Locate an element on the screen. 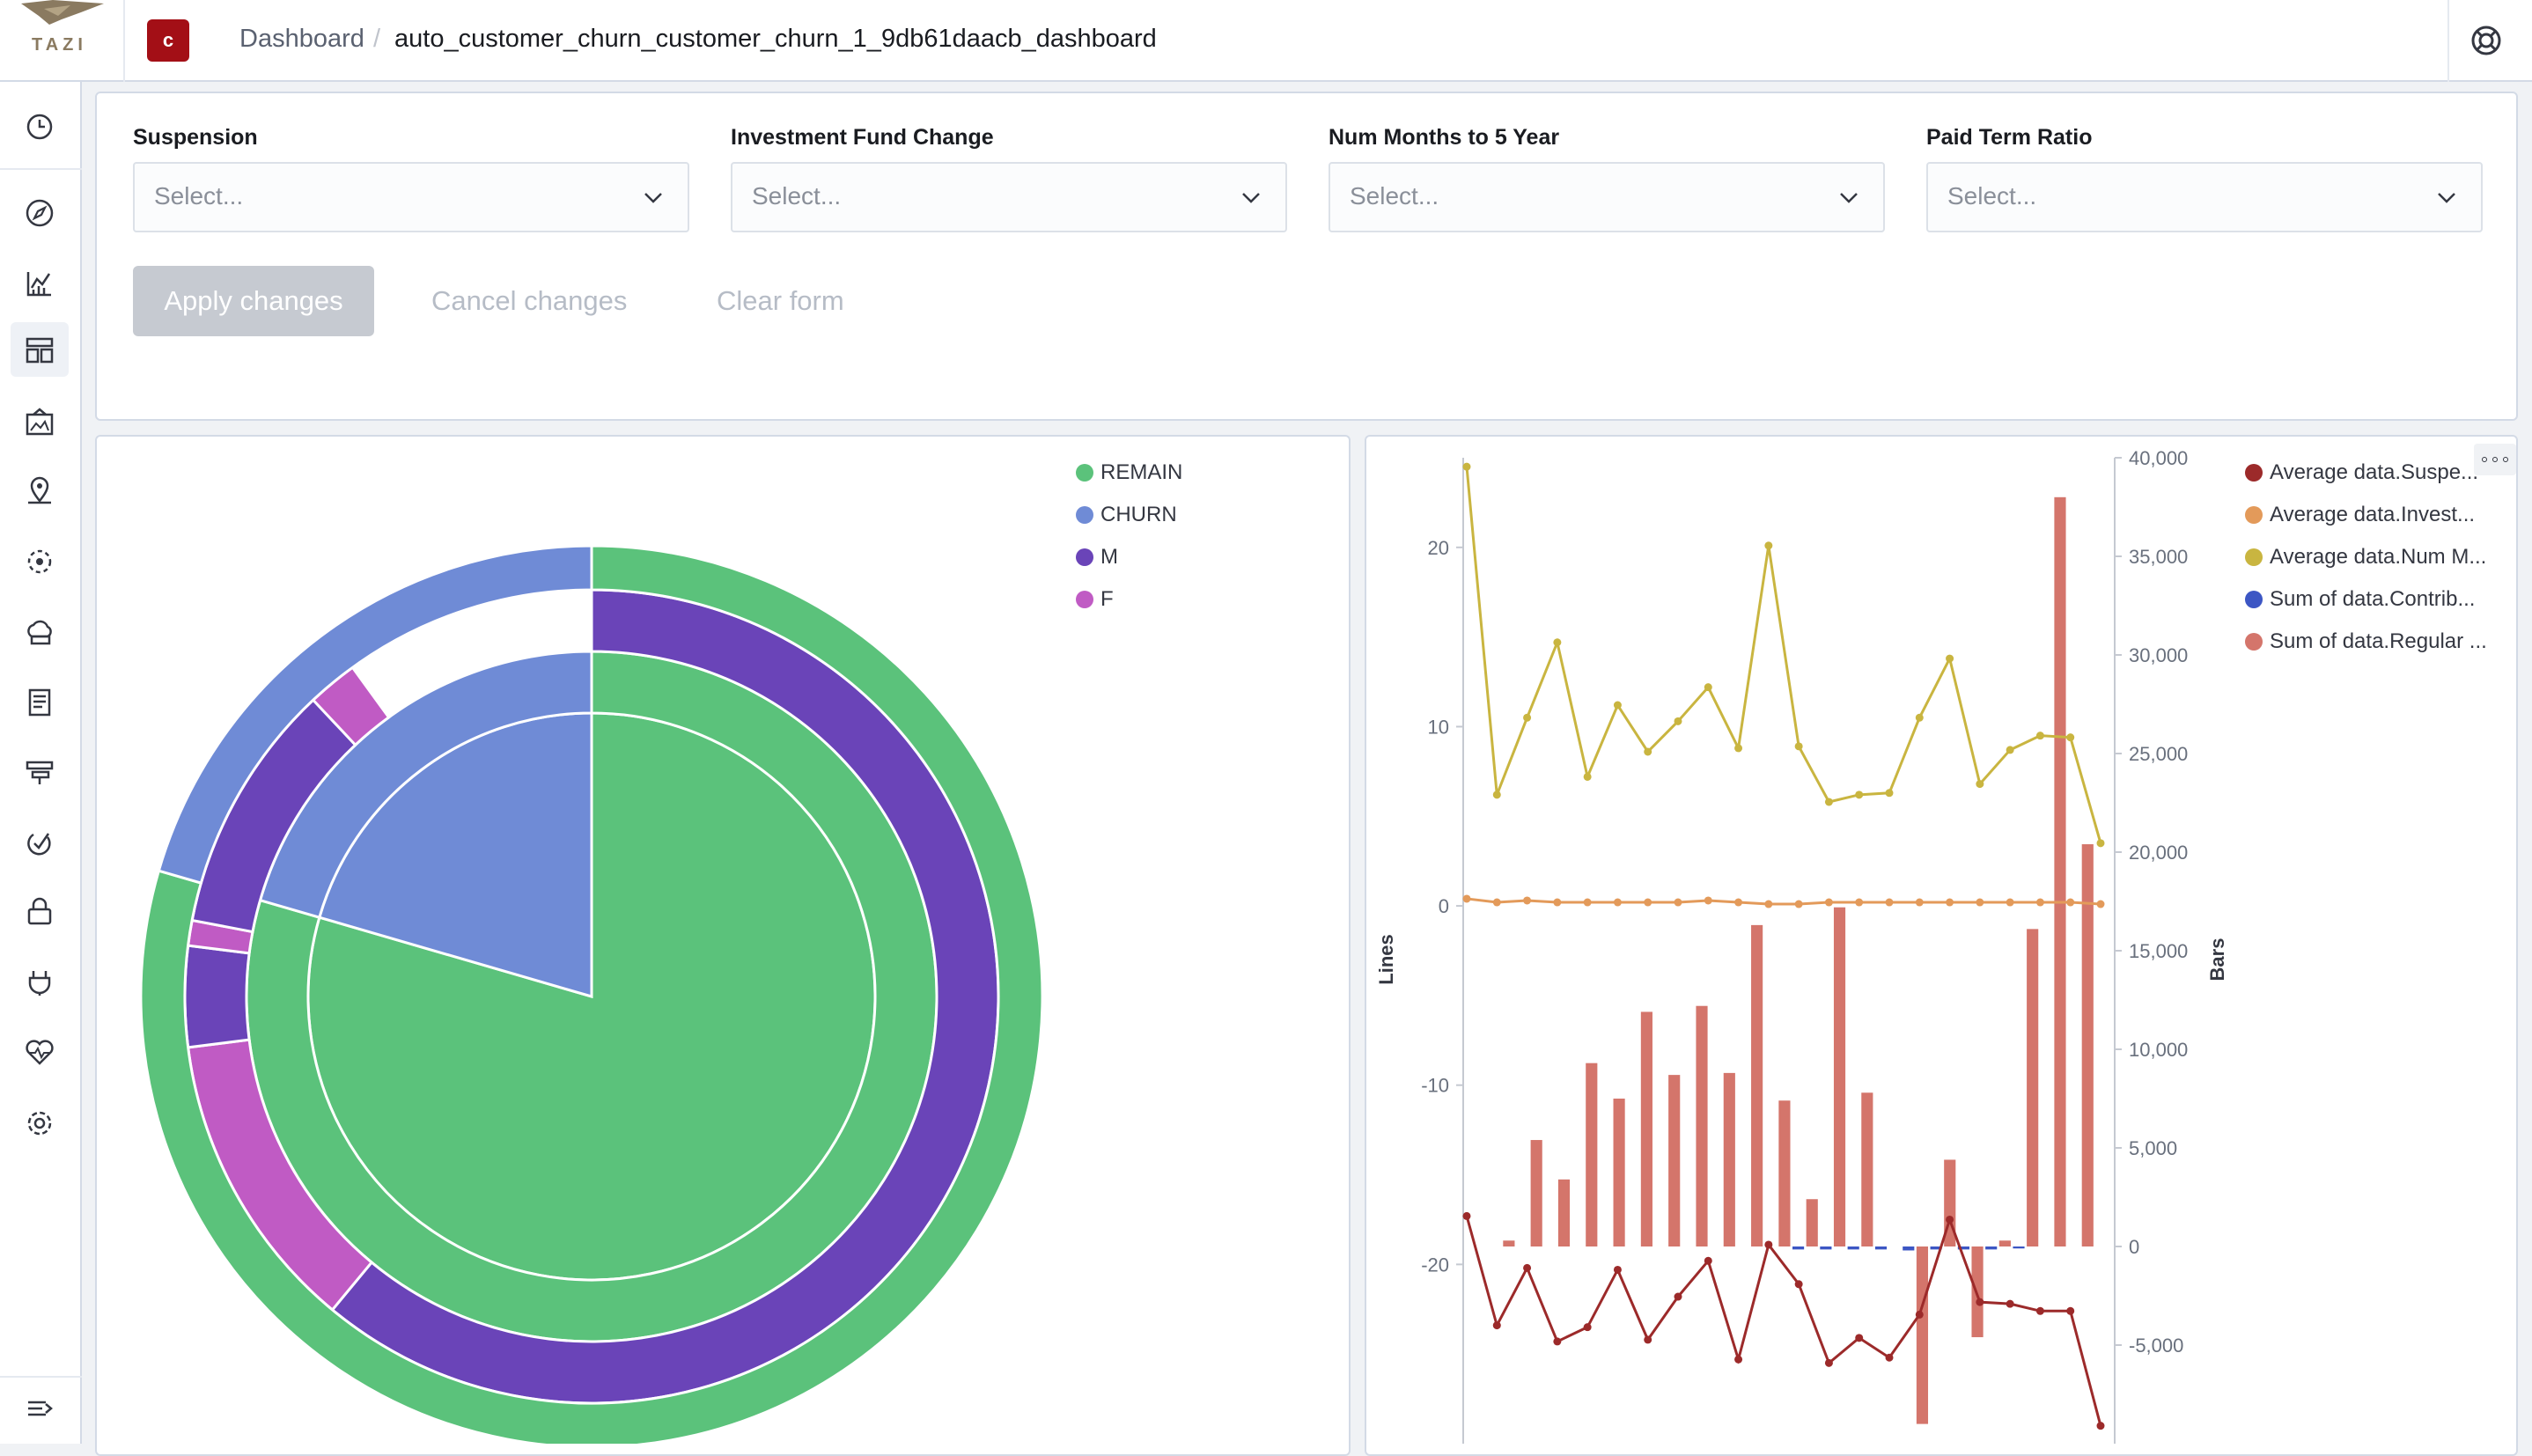 This screenshot has height=1456, width=2532. legend-m: M is located at coordinates (1097, 557).